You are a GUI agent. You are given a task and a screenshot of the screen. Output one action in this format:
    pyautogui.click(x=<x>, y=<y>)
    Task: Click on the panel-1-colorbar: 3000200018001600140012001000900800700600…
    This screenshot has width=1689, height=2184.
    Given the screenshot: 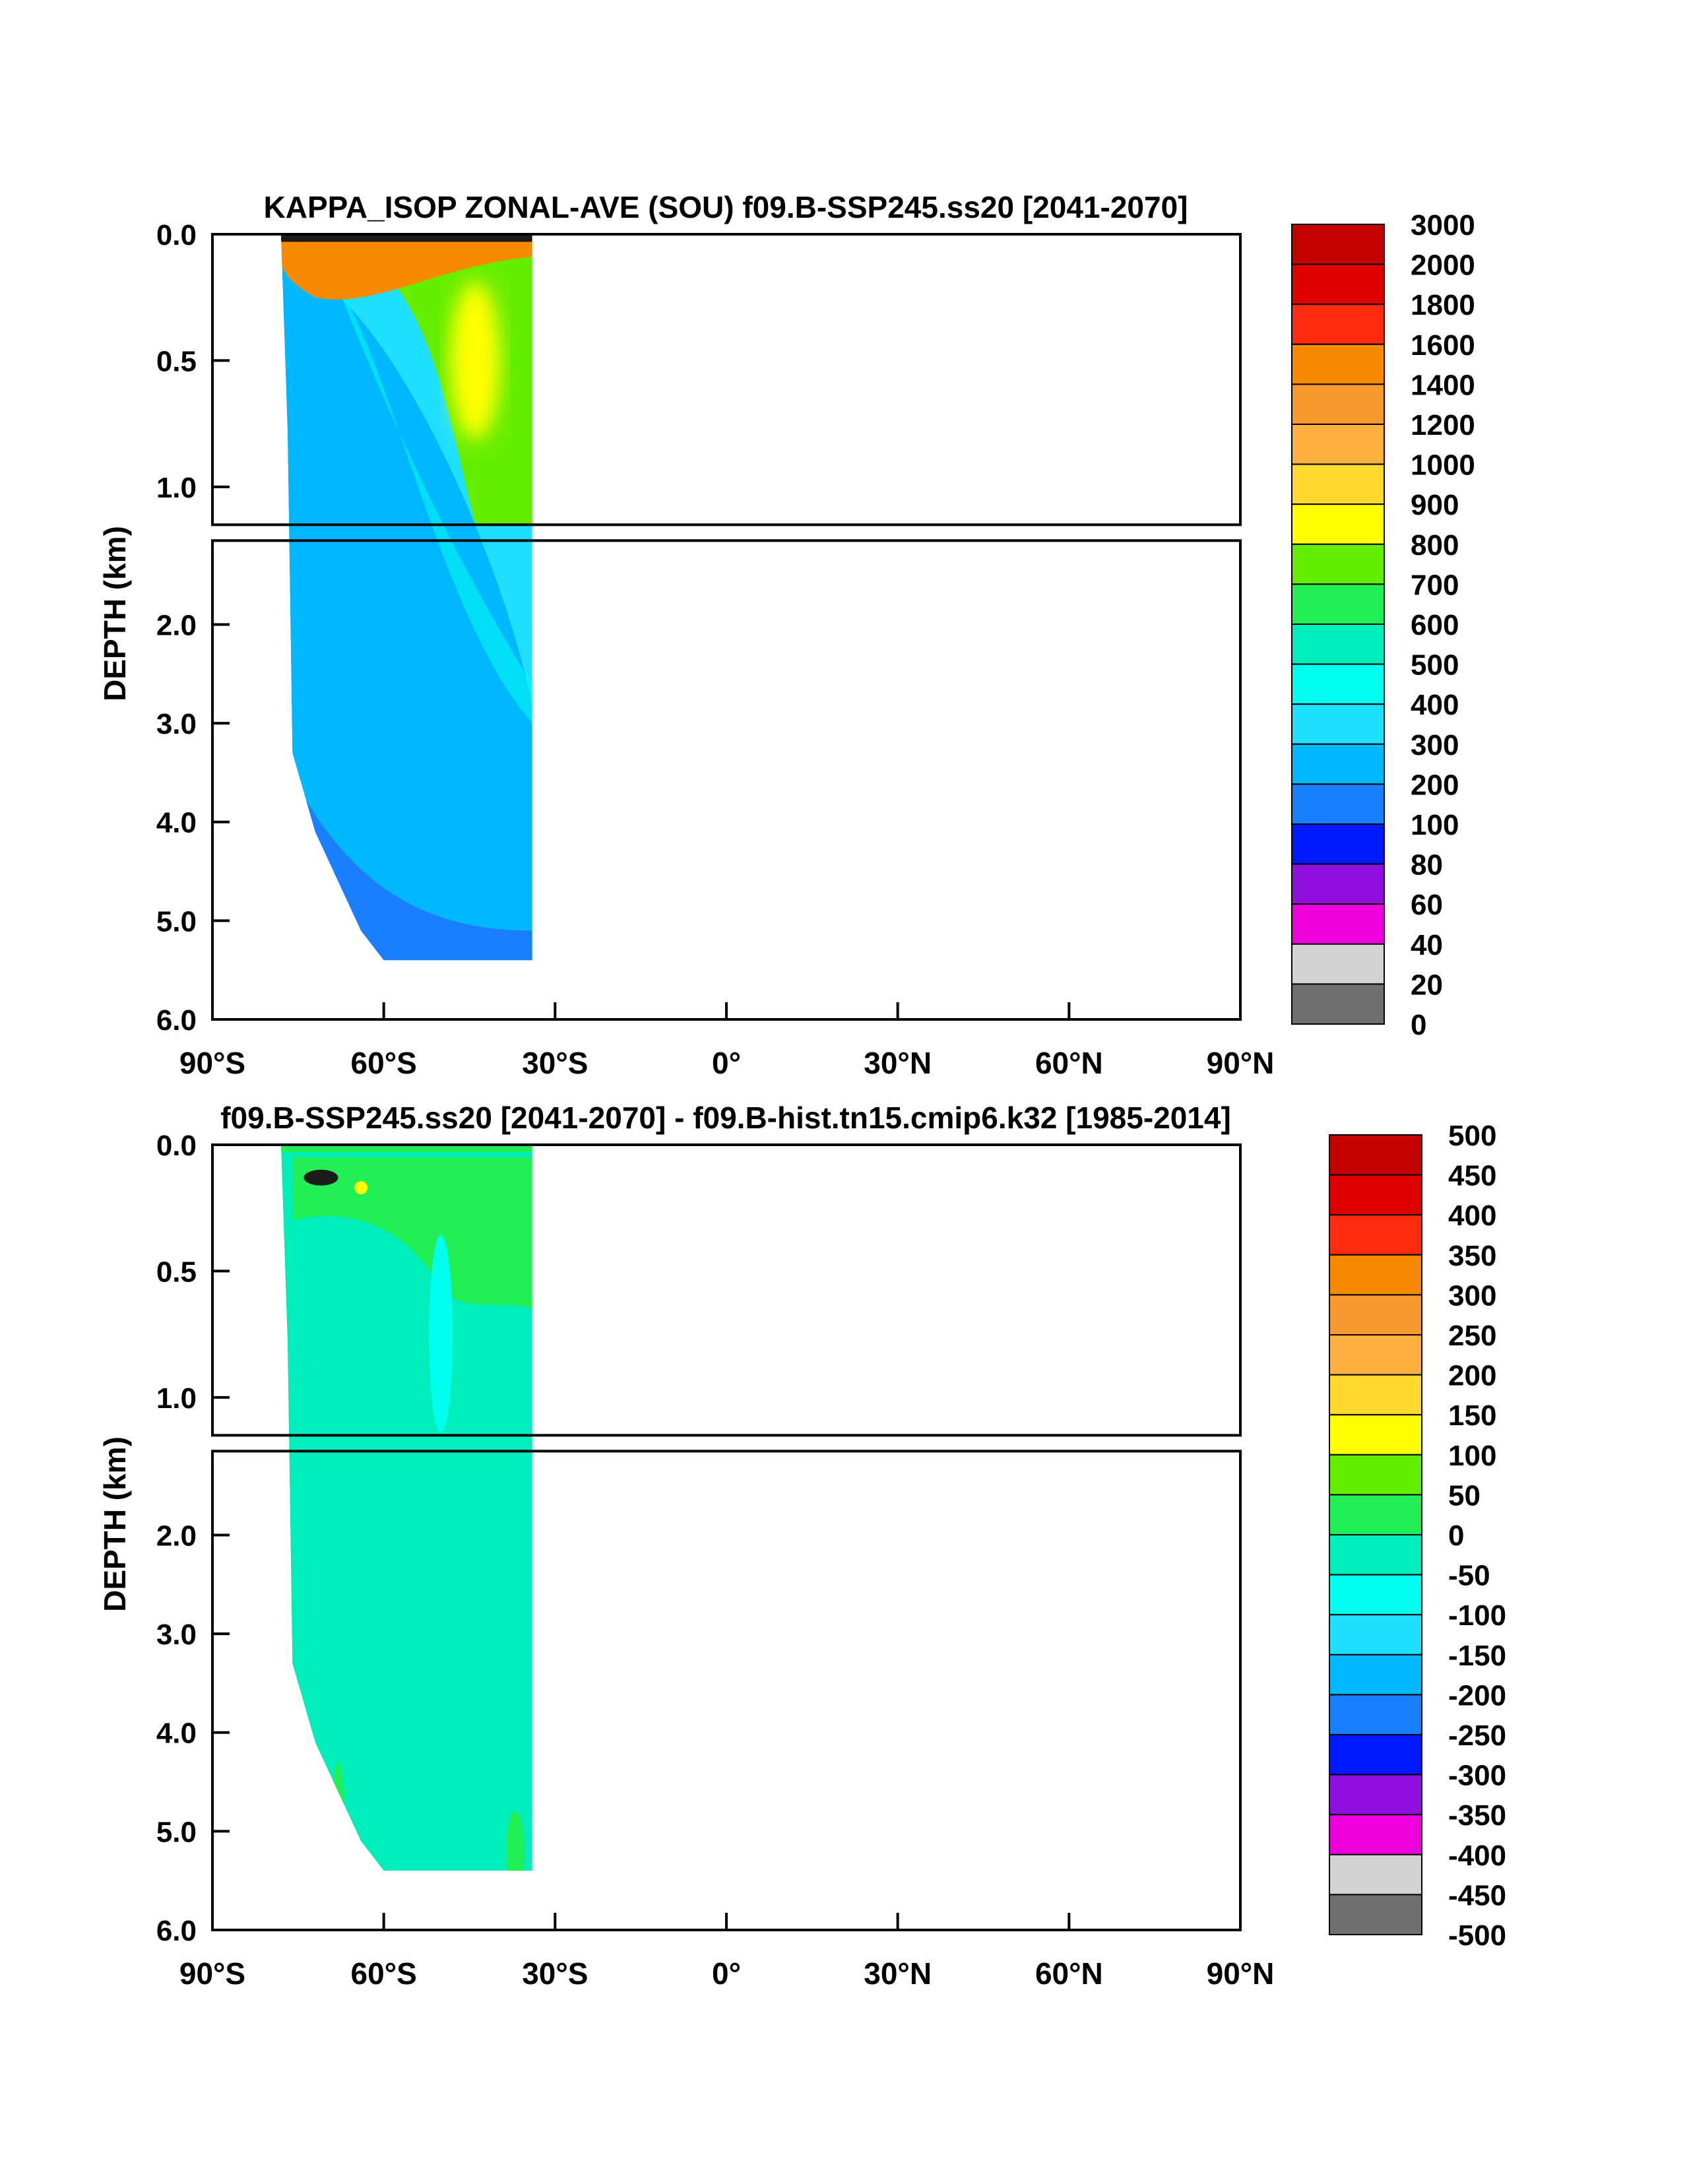 What is the action you would take?
    pyautogui.click(x=1383, y=625)
    